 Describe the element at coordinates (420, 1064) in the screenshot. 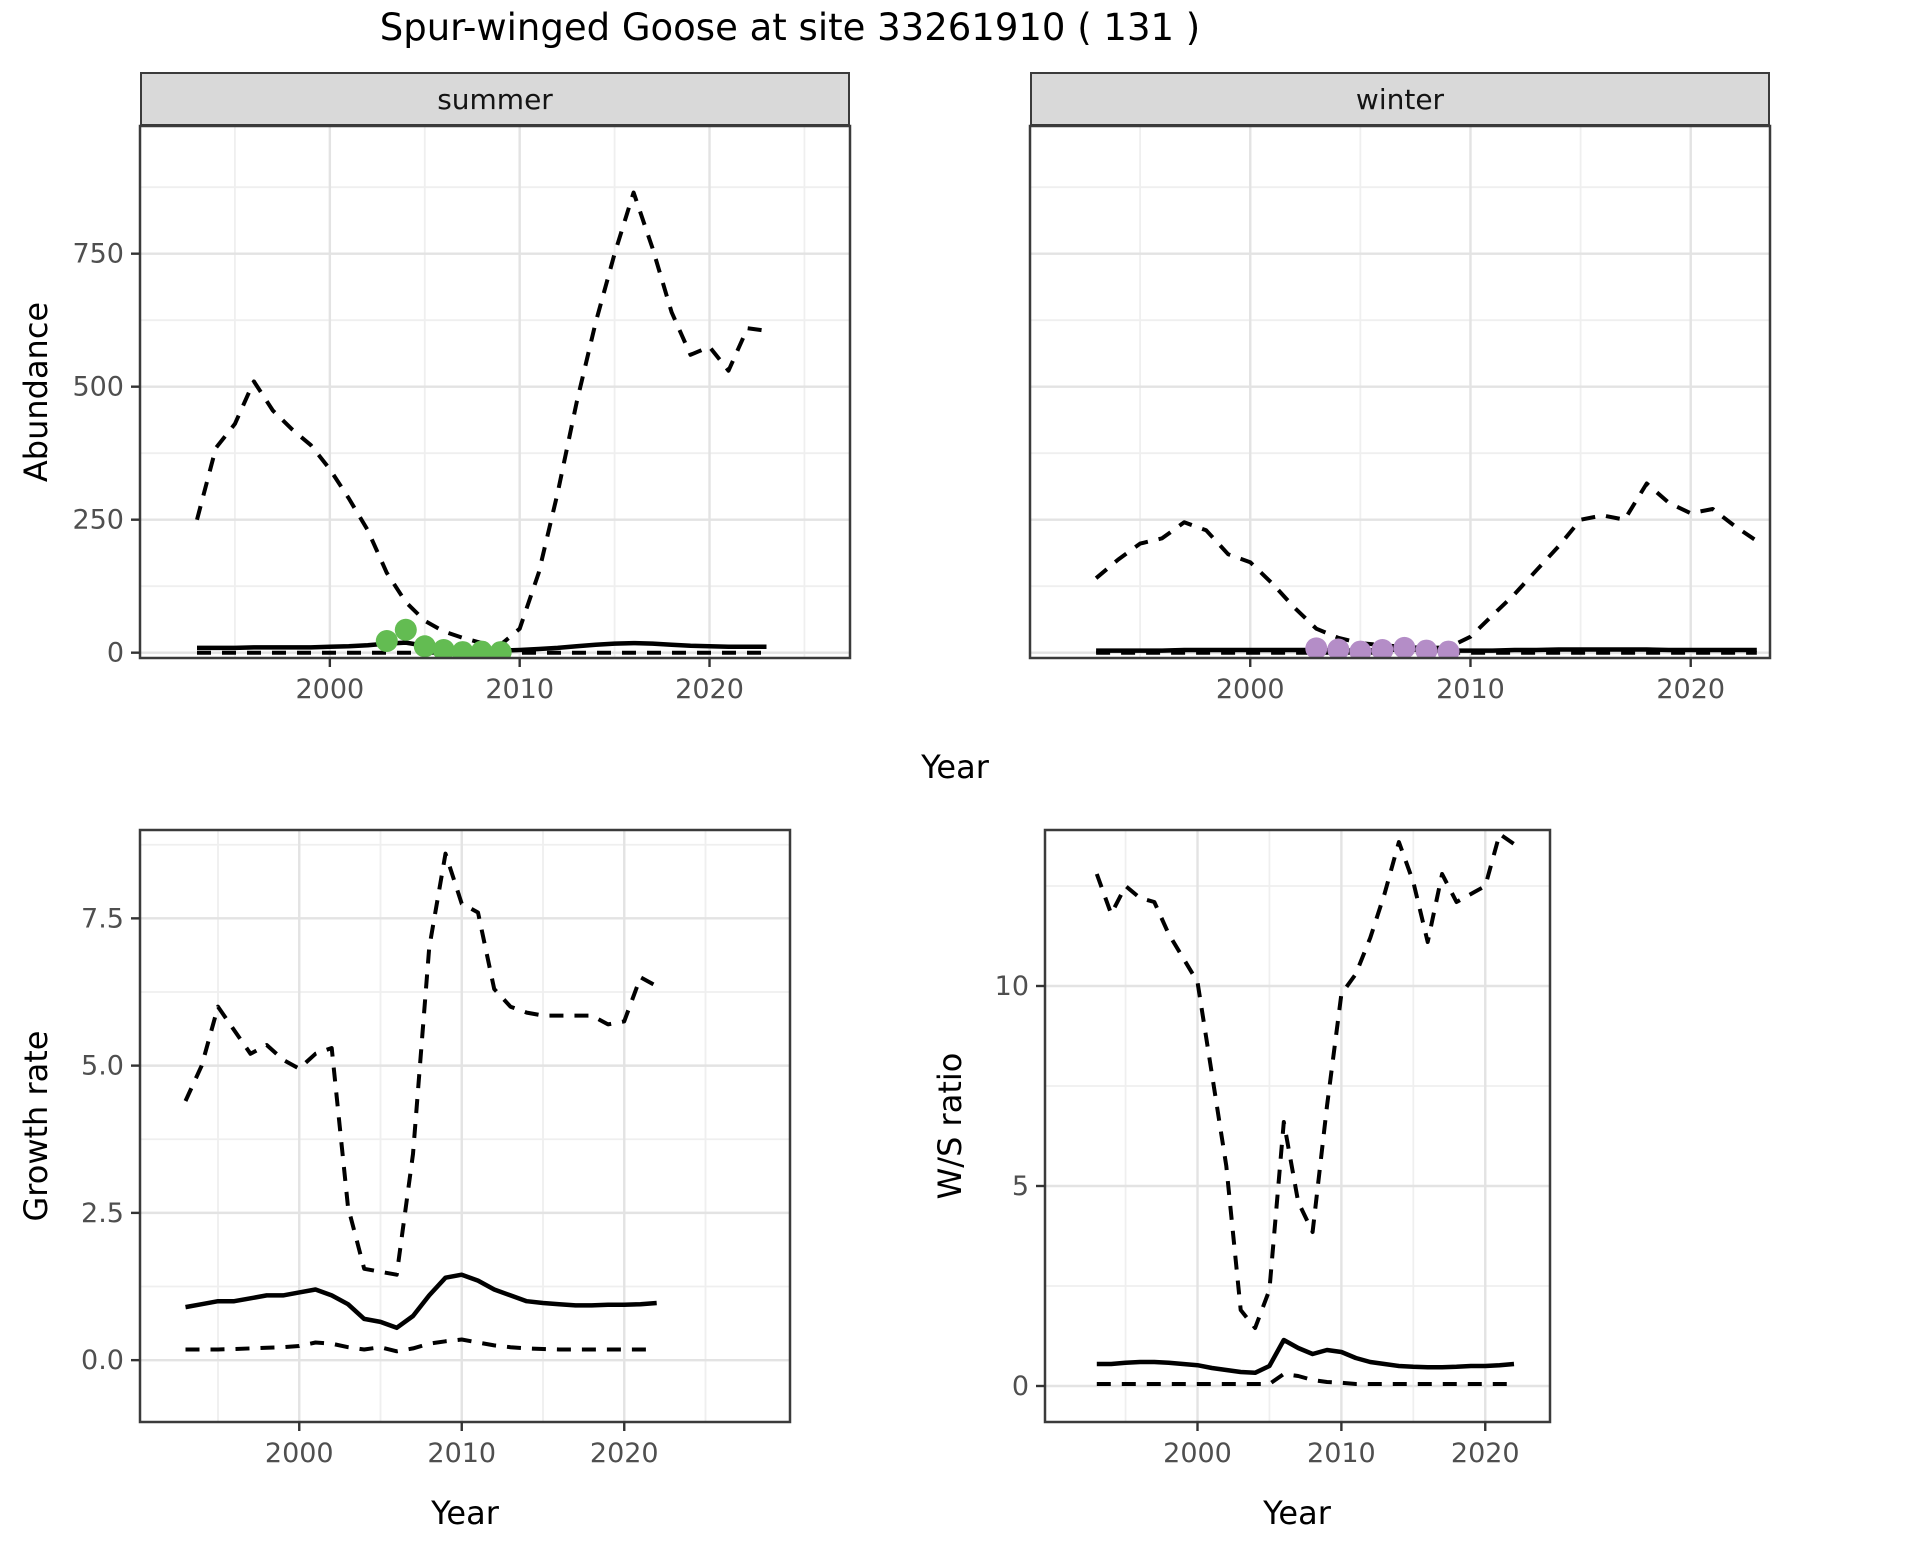

I see `growth-rate-upper_ci-line` at that location.